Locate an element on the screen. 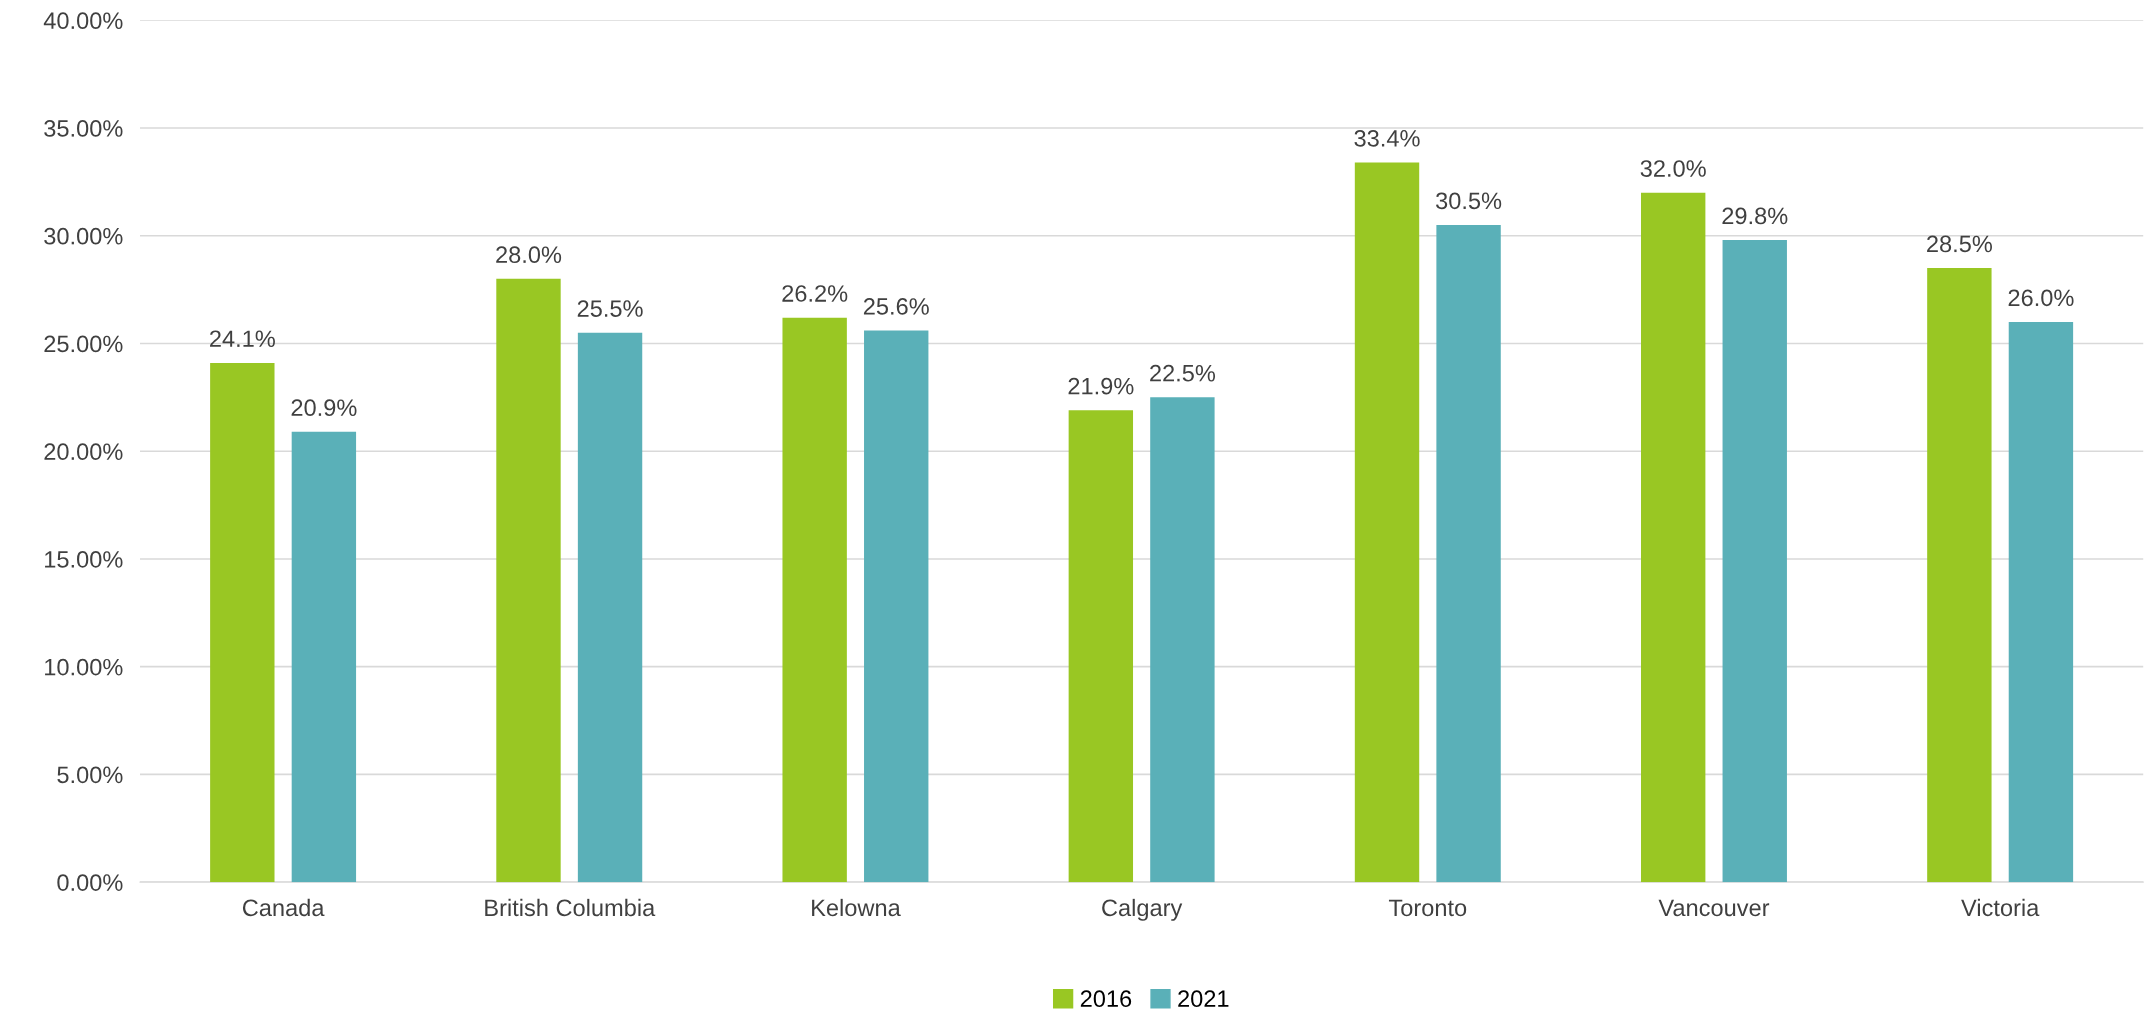 The height and width of the screenshot is (1014, 2154). data-label: 25.5% is located at coordinates (610, 308).